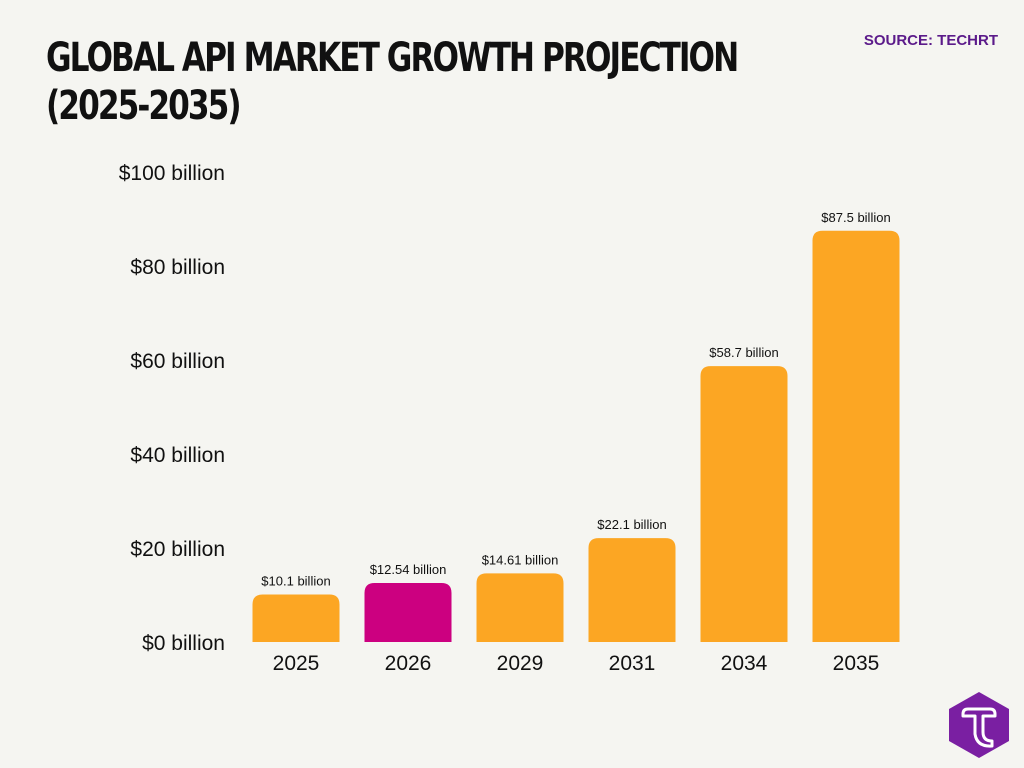  I want to click on data-label: $22.1 billion, so click(631, 524).